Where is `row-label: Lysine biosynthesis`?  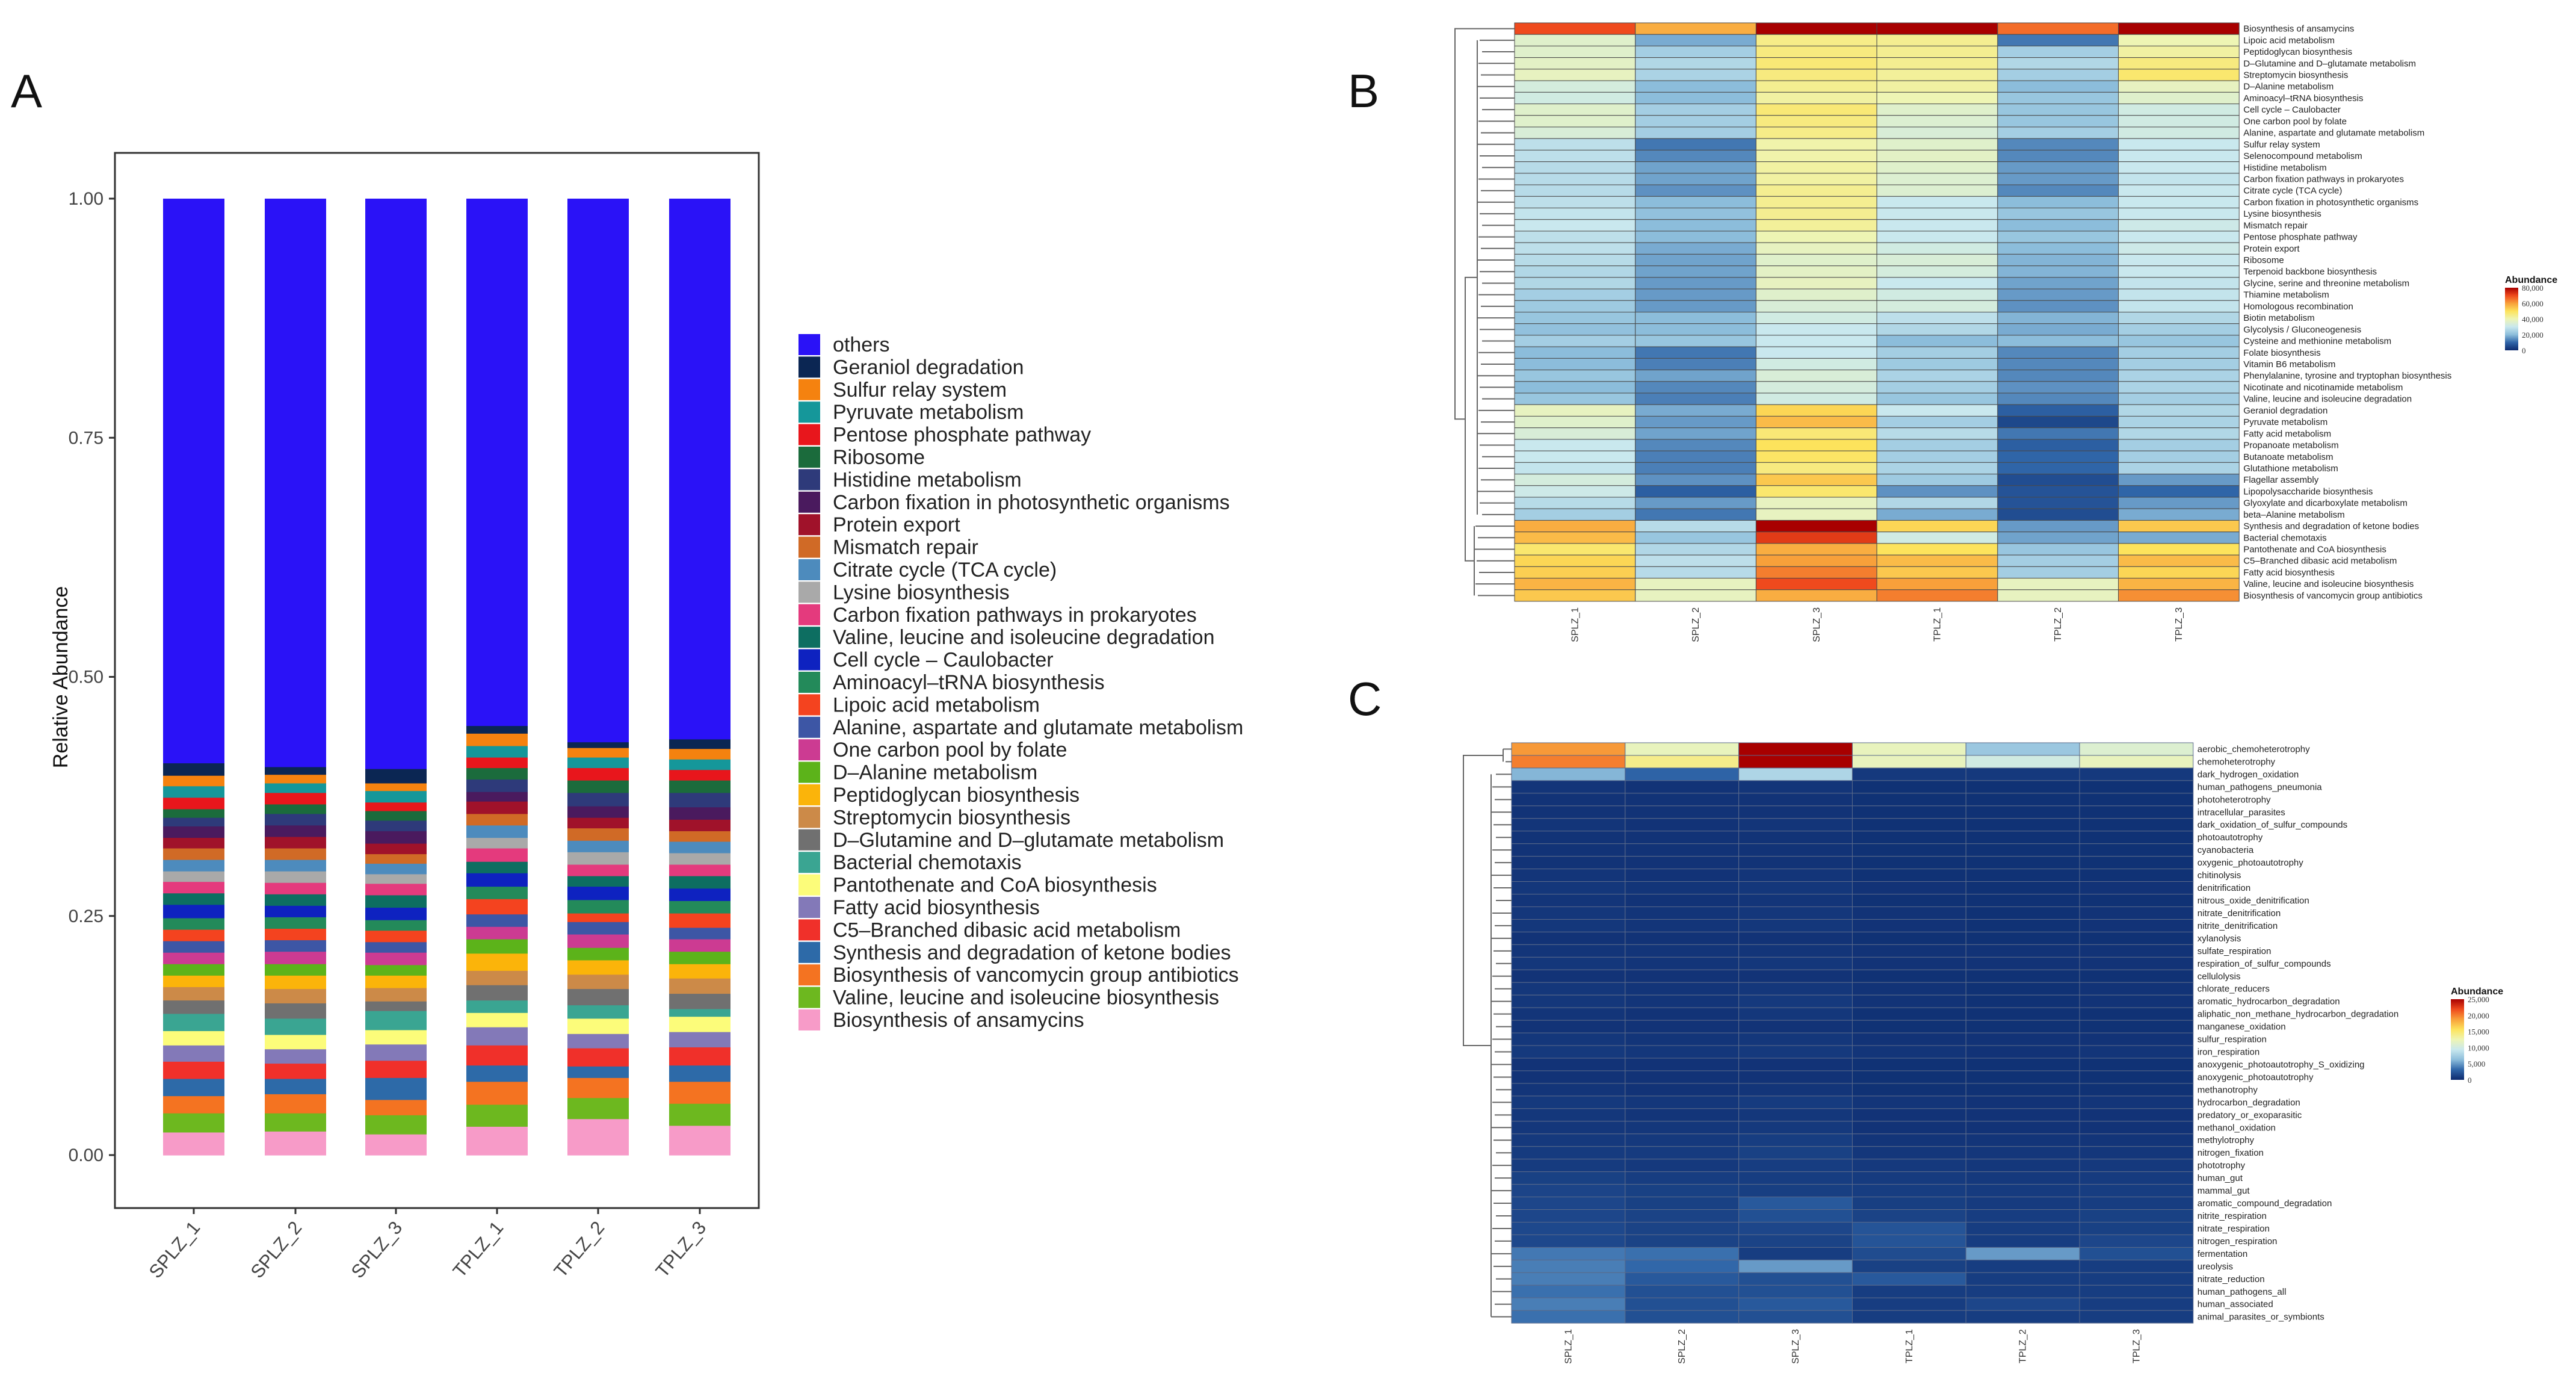
row-label: Lysine biosynthesis is located at coordinates (2282, 214).